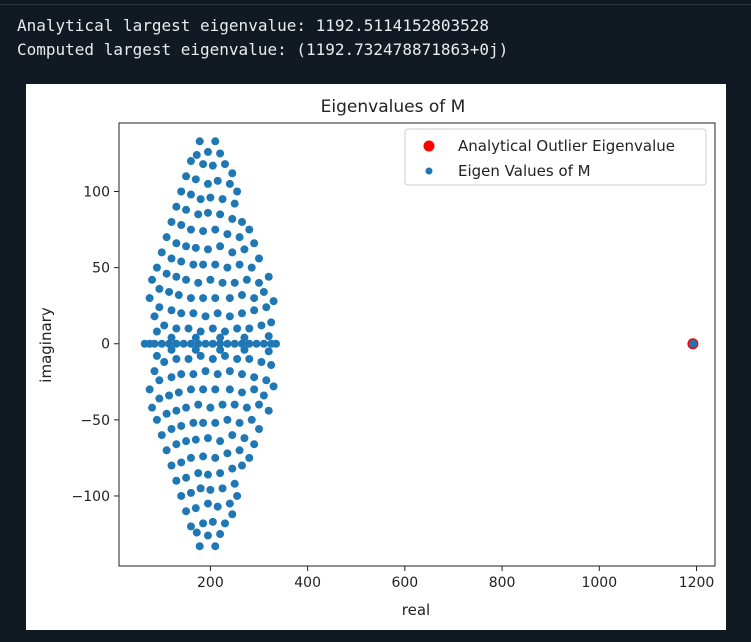 Image resolution: width=751 pixels, height=642 pixels. What do you see at coordinates (697, 583) in the screenshot?
I see `x-tick-label: 1200` at bounding box center [697, 583].